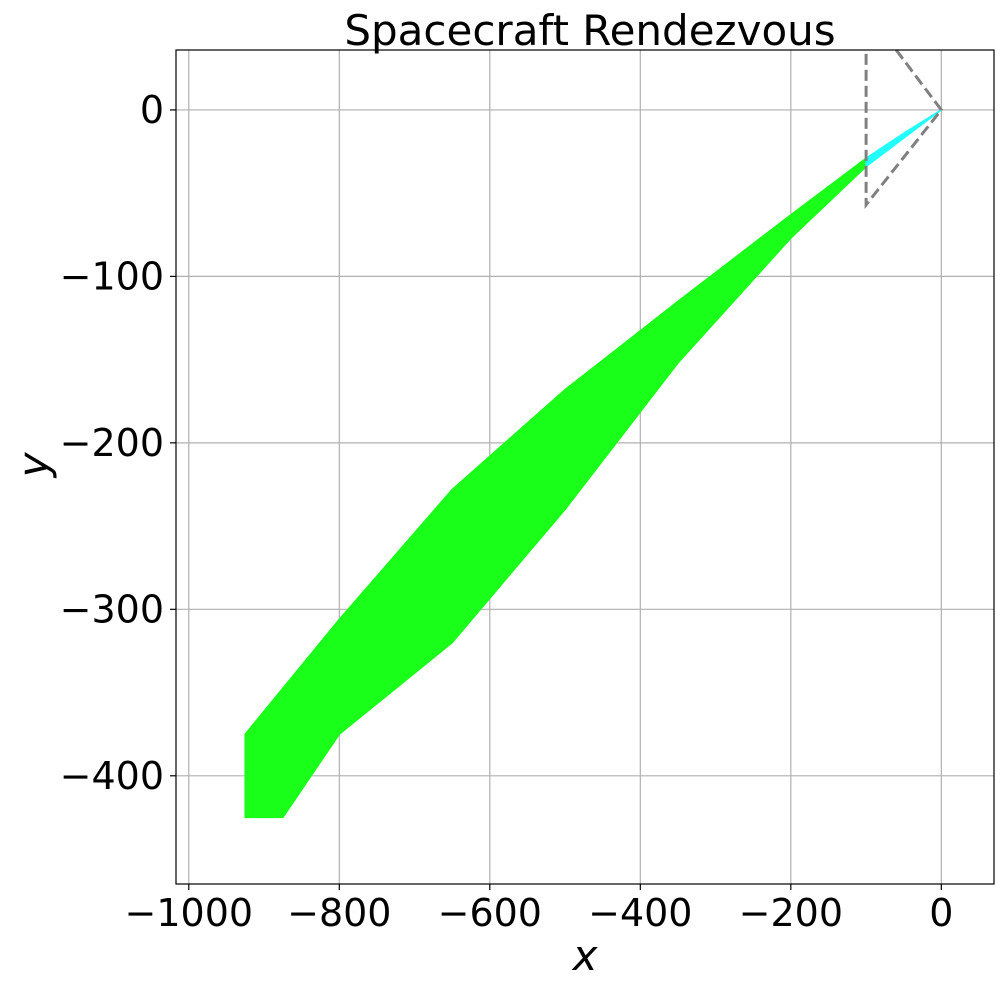  Describe the element at coordinates (640, 913) in the screenshot. I see `x-tick-label: −400` at that location.